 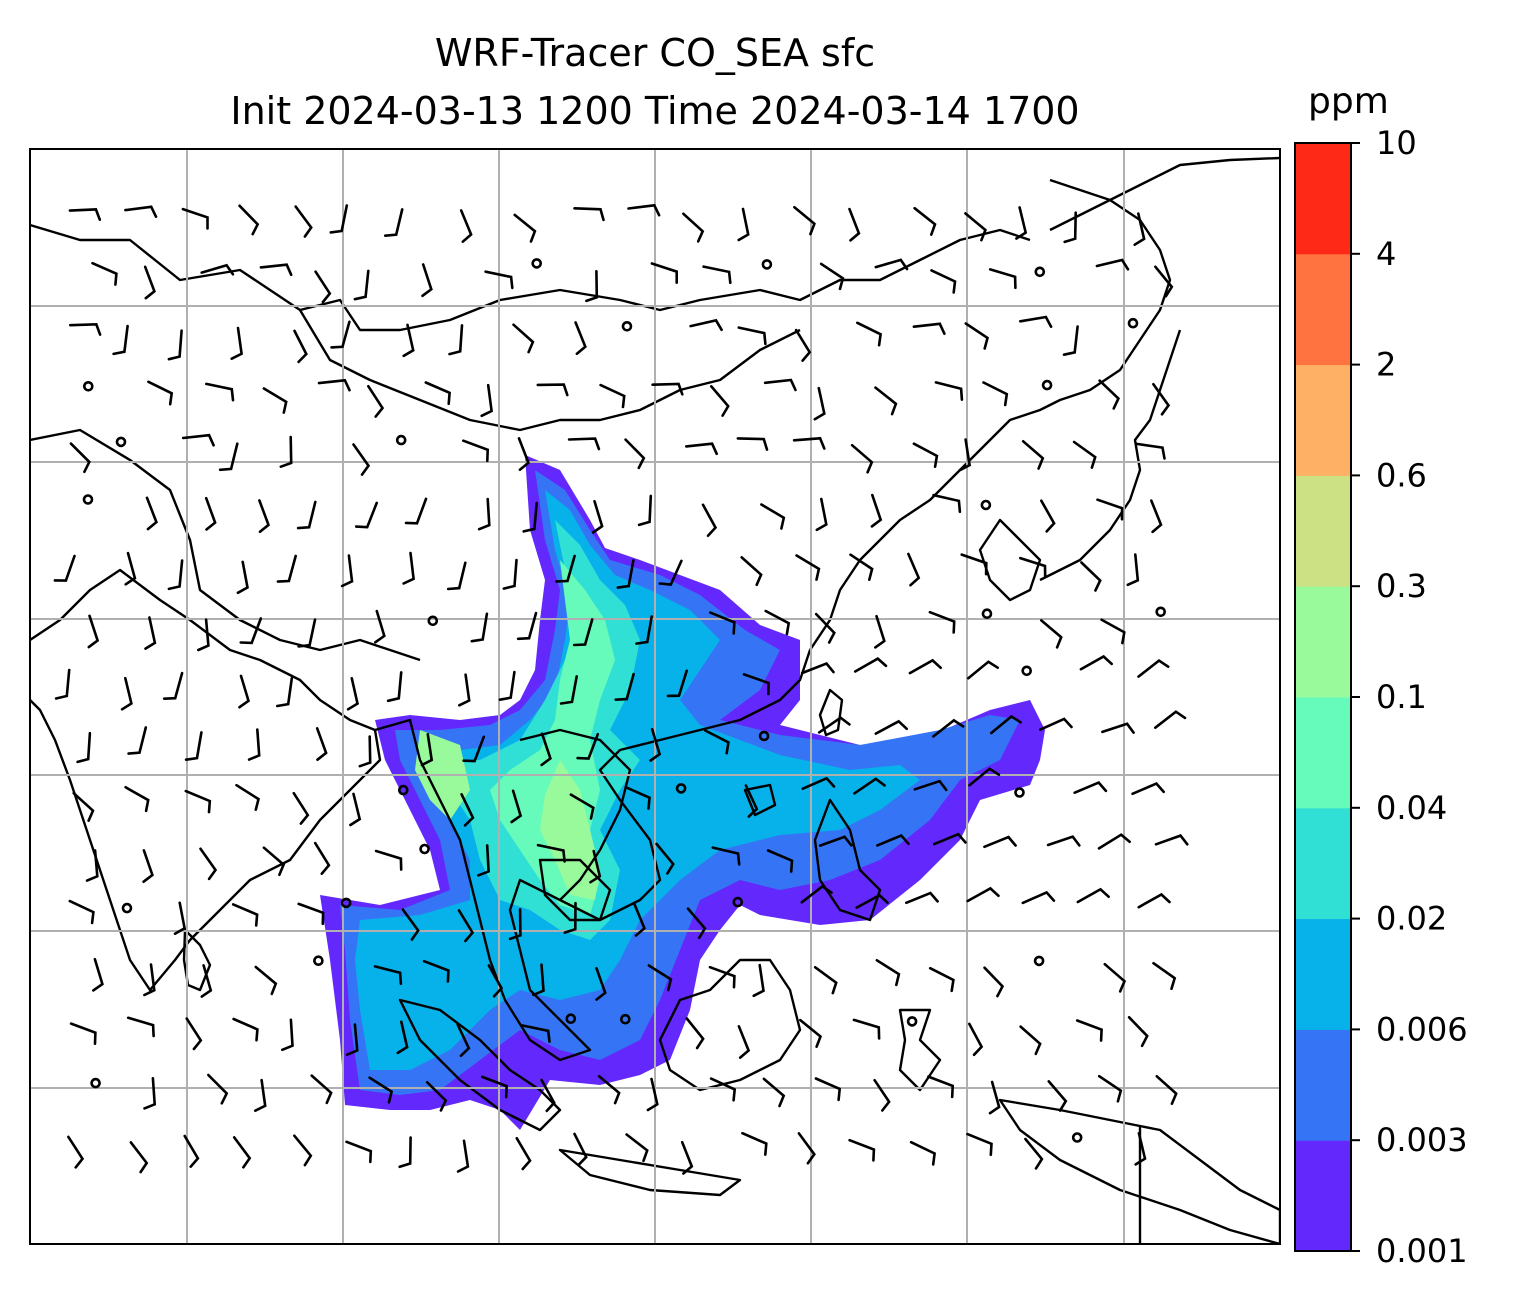 What do you see at coordinates (1411, 808) in the screenshot?
I see `colorbar-tick-label: 0.04` at bounding box center [1411, 808].